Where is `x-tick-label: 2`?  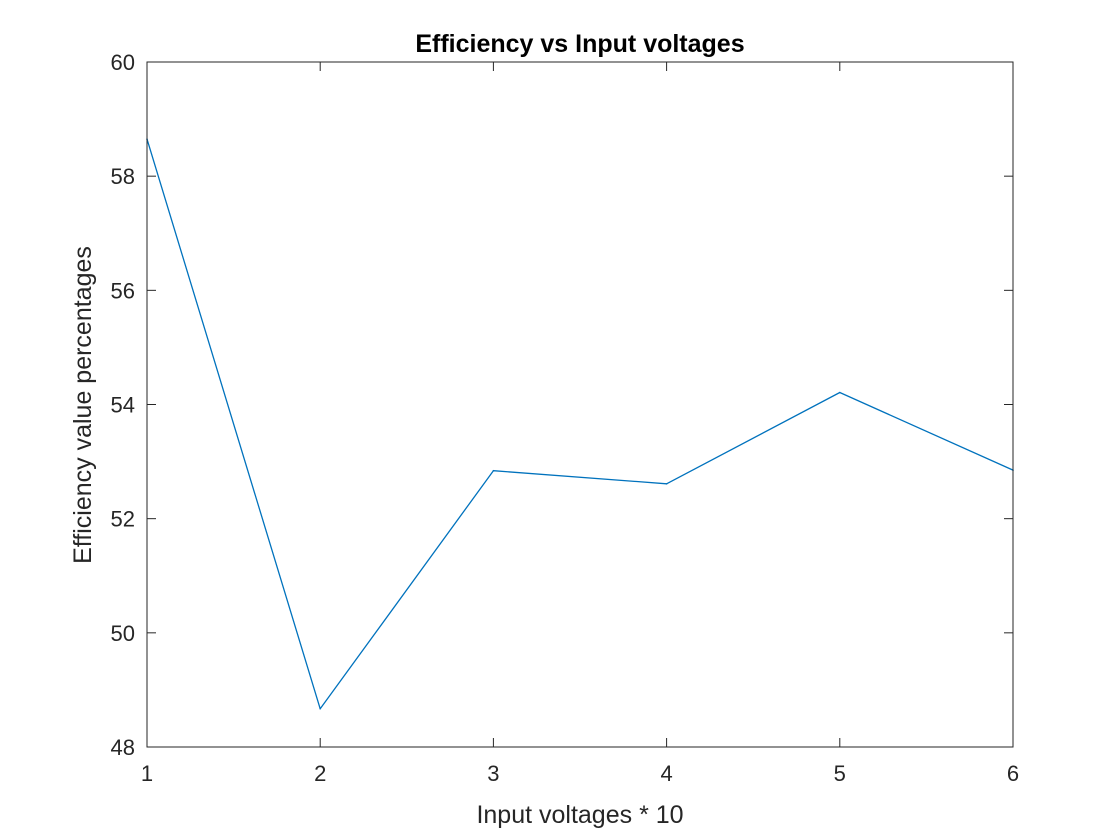 x-tick-label: 2 is located at coordinates (320, 773).